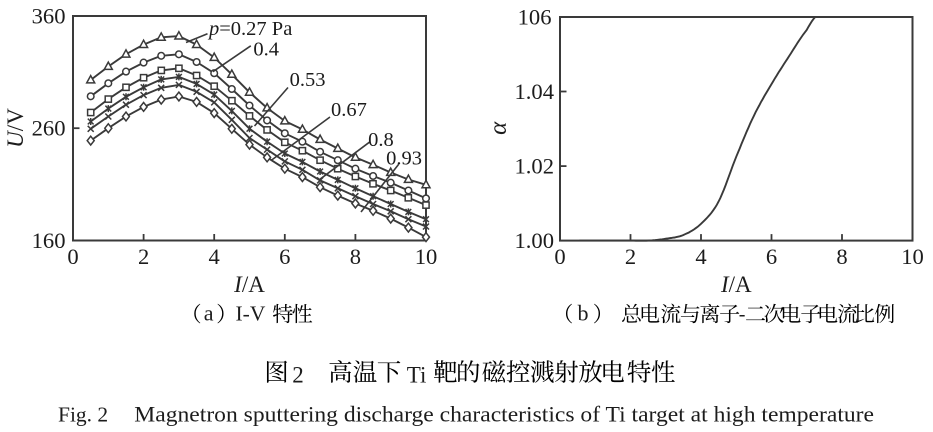  What do you see at coordinates (534, 165) in the screenshot?
I see `svg-text: 1.02` at bounding box center [534, 165].